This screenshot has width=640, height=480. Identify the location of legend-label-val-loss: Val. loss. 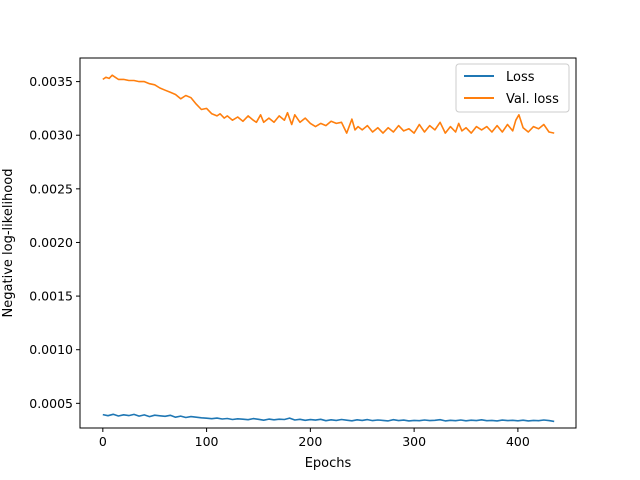
(532, 99).